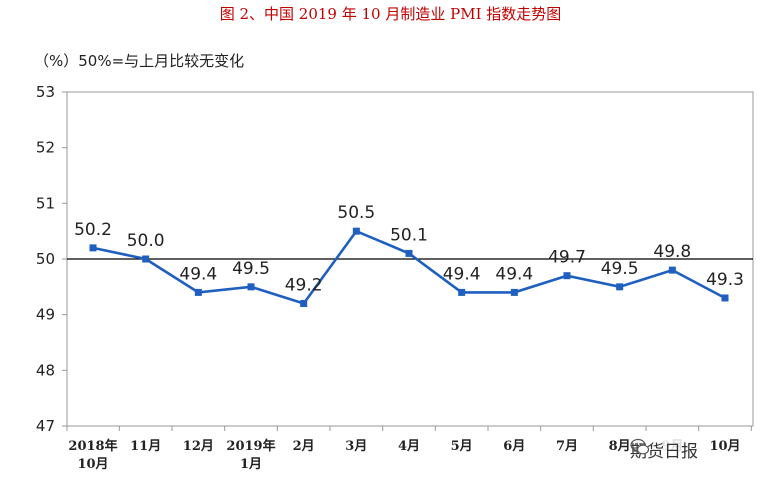 This screenshot has height=479, width=781. Describe the element at coordinates (390, 14) in the screenshot. I see `chart-title: 图 2、中国 2019 年 10 月制造业 PMI 指数走势图` at that location.